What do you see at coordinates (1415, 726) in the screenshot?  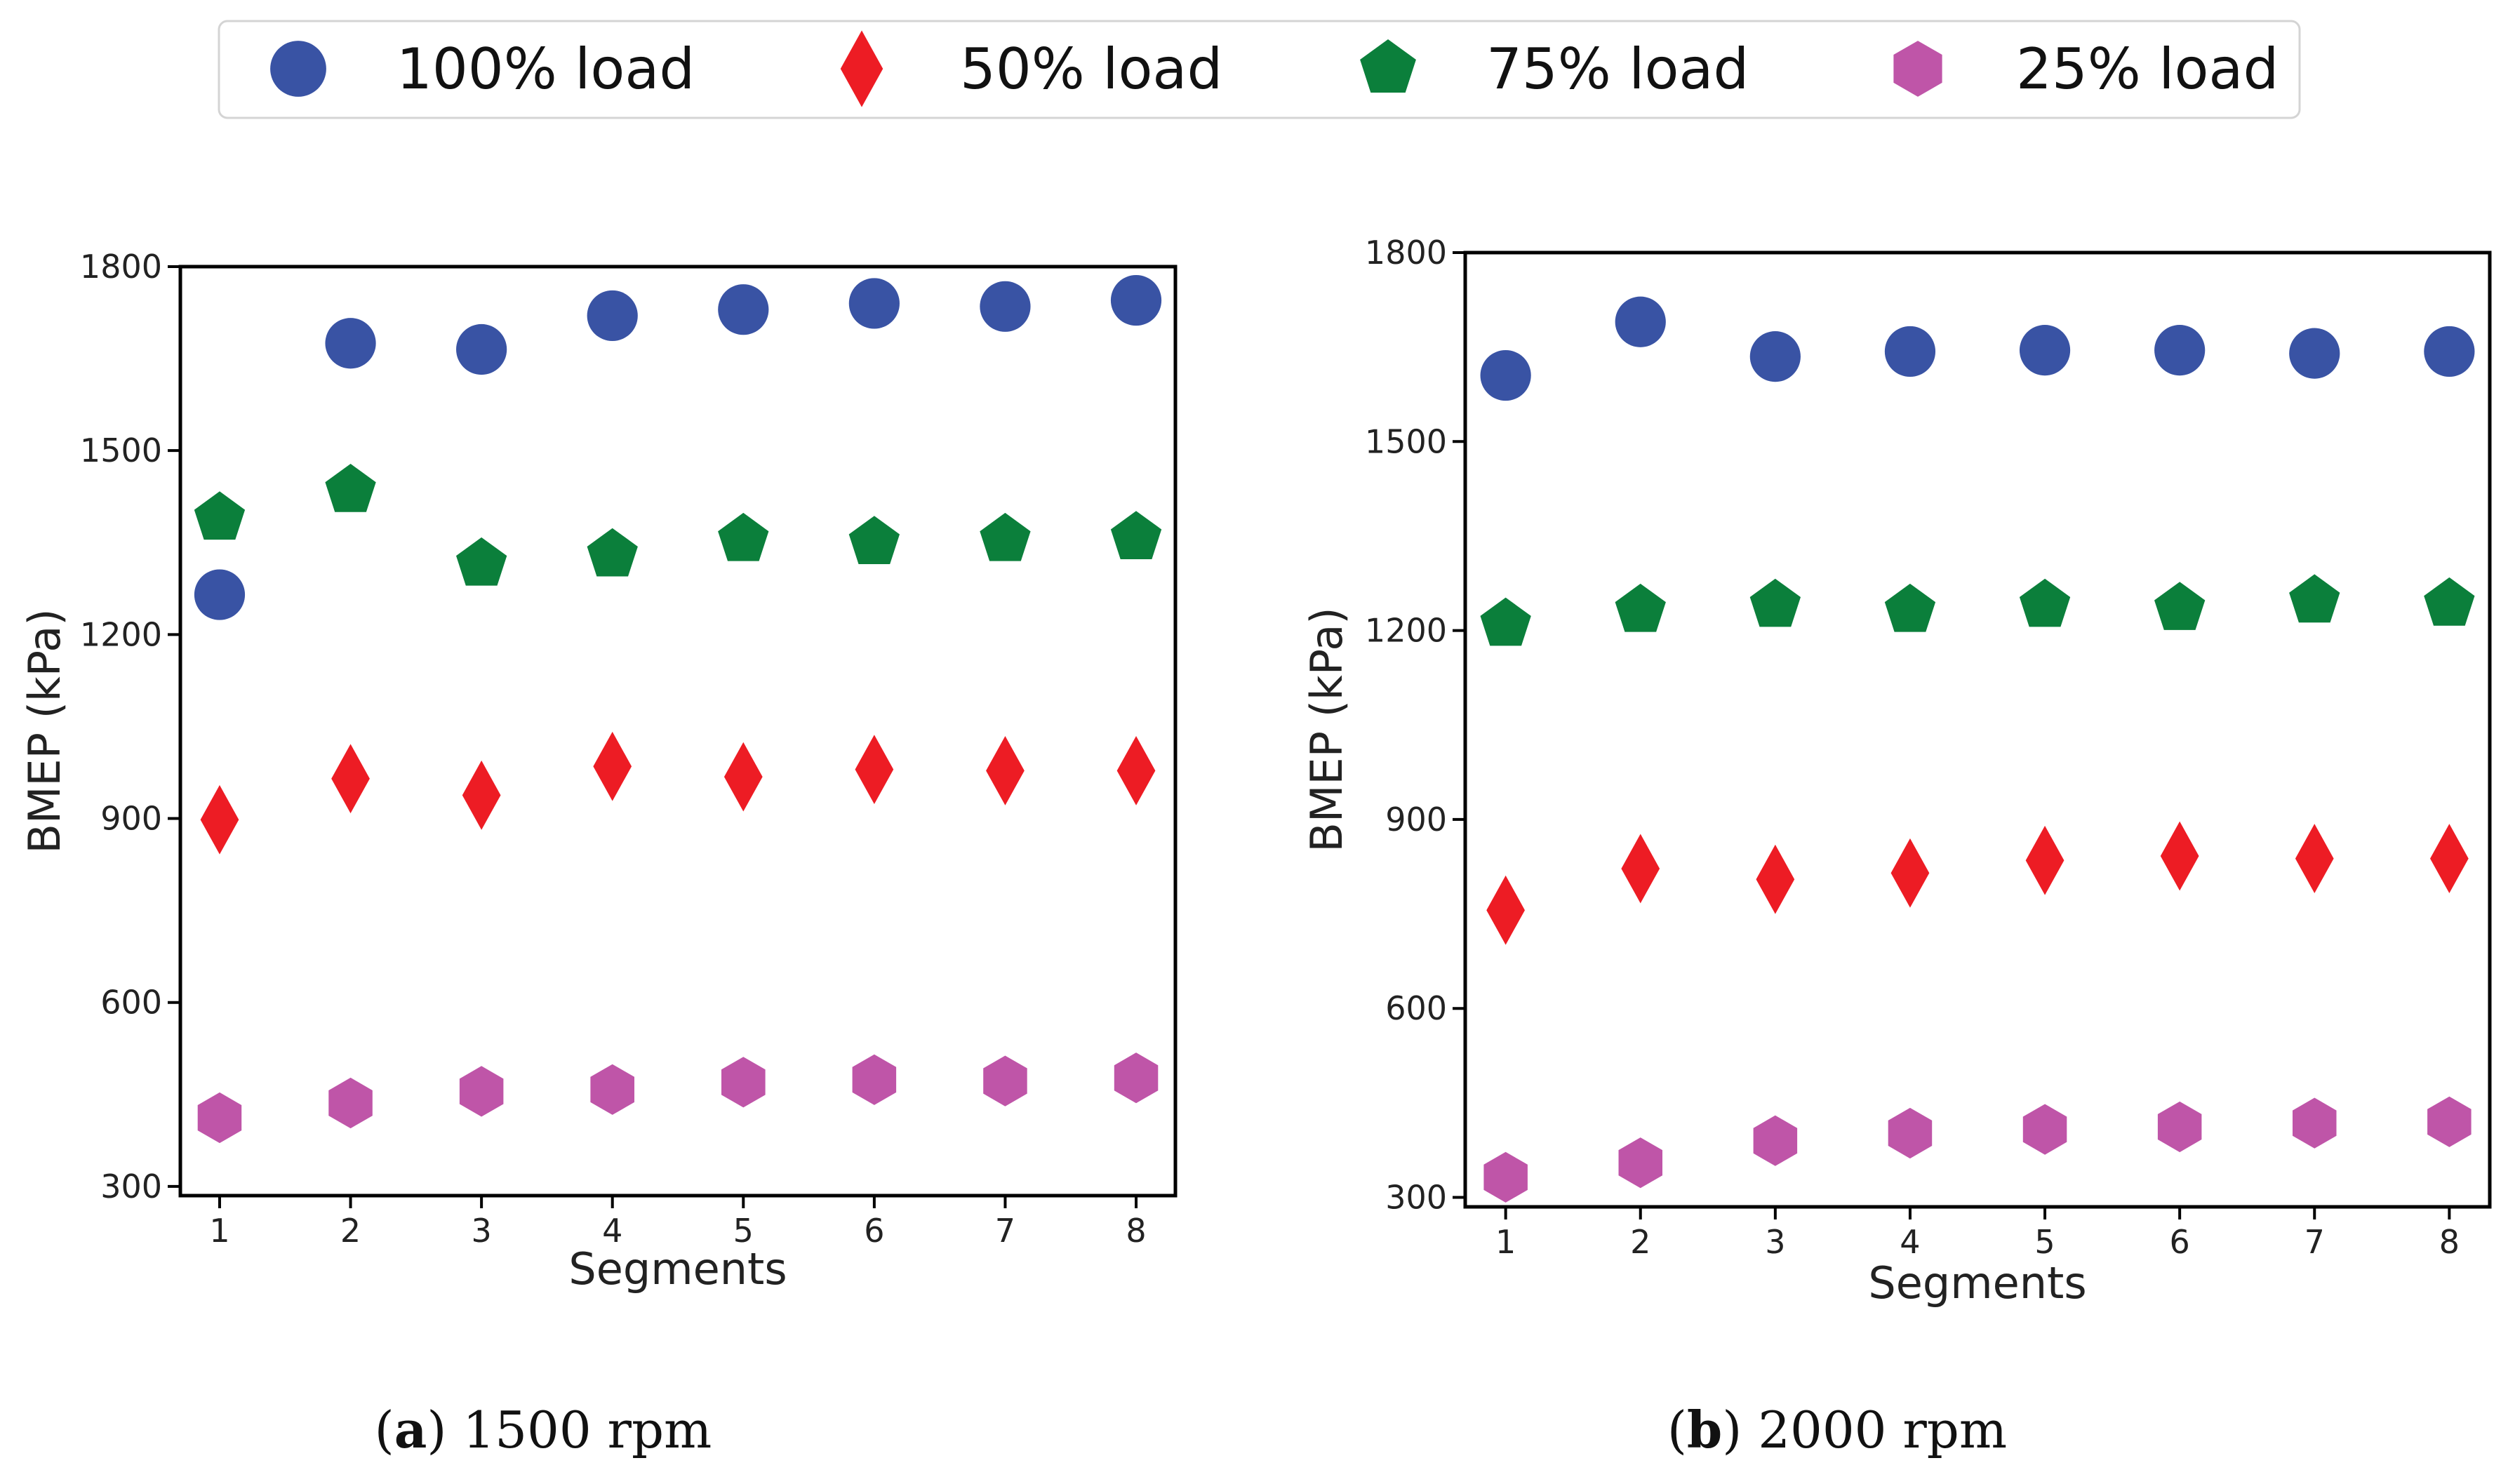 I see `y-axis-ticks-b: 300 600 900 1200 1500 1800` at bounding box center [1415, 726].